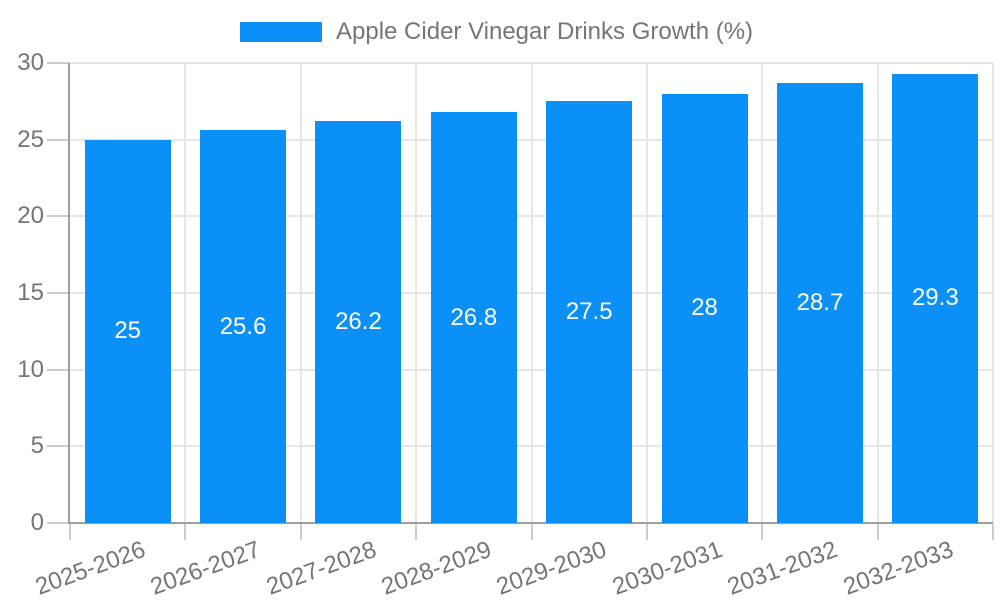 The width and height of the screenshot is (1000, 600). I want to click on bar-value-label: 28.7, so click(820, 302).